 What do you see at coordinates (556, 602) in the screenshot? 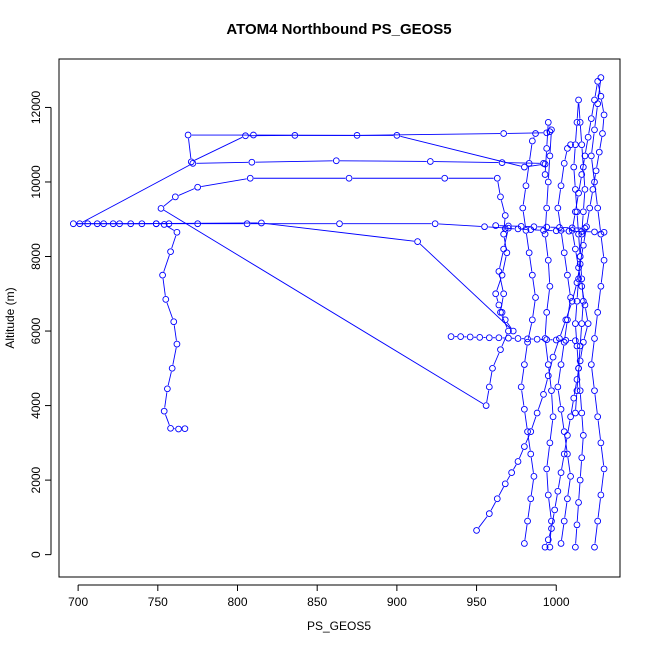
I see `x-tick-label: 1000` at bounding box center [556, 602].